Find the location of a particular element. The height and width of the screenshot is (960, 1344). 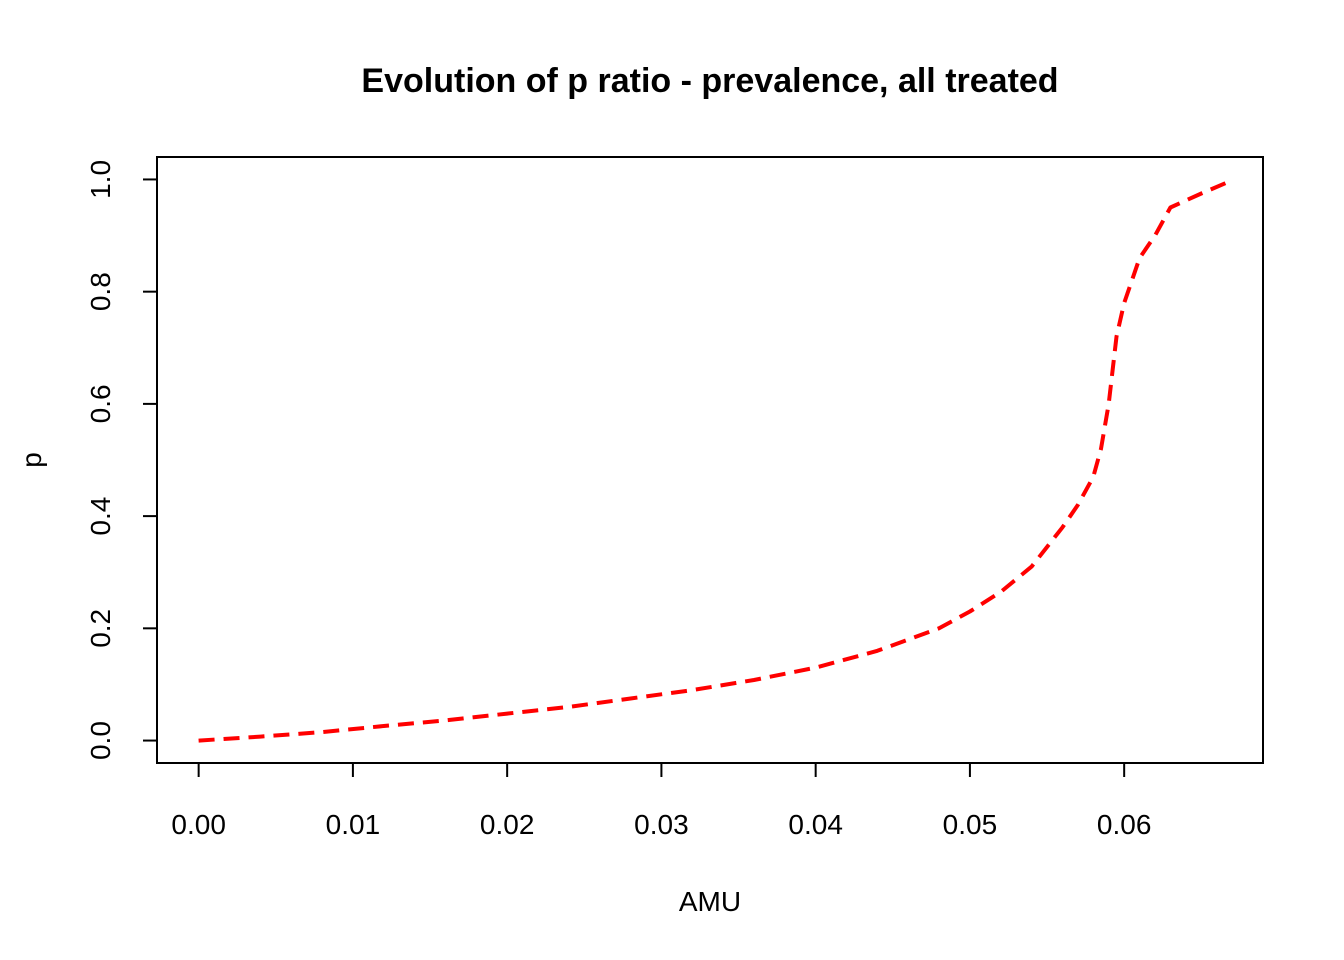

x-tick-label: 0.03 is located at coordinates (661, 824).